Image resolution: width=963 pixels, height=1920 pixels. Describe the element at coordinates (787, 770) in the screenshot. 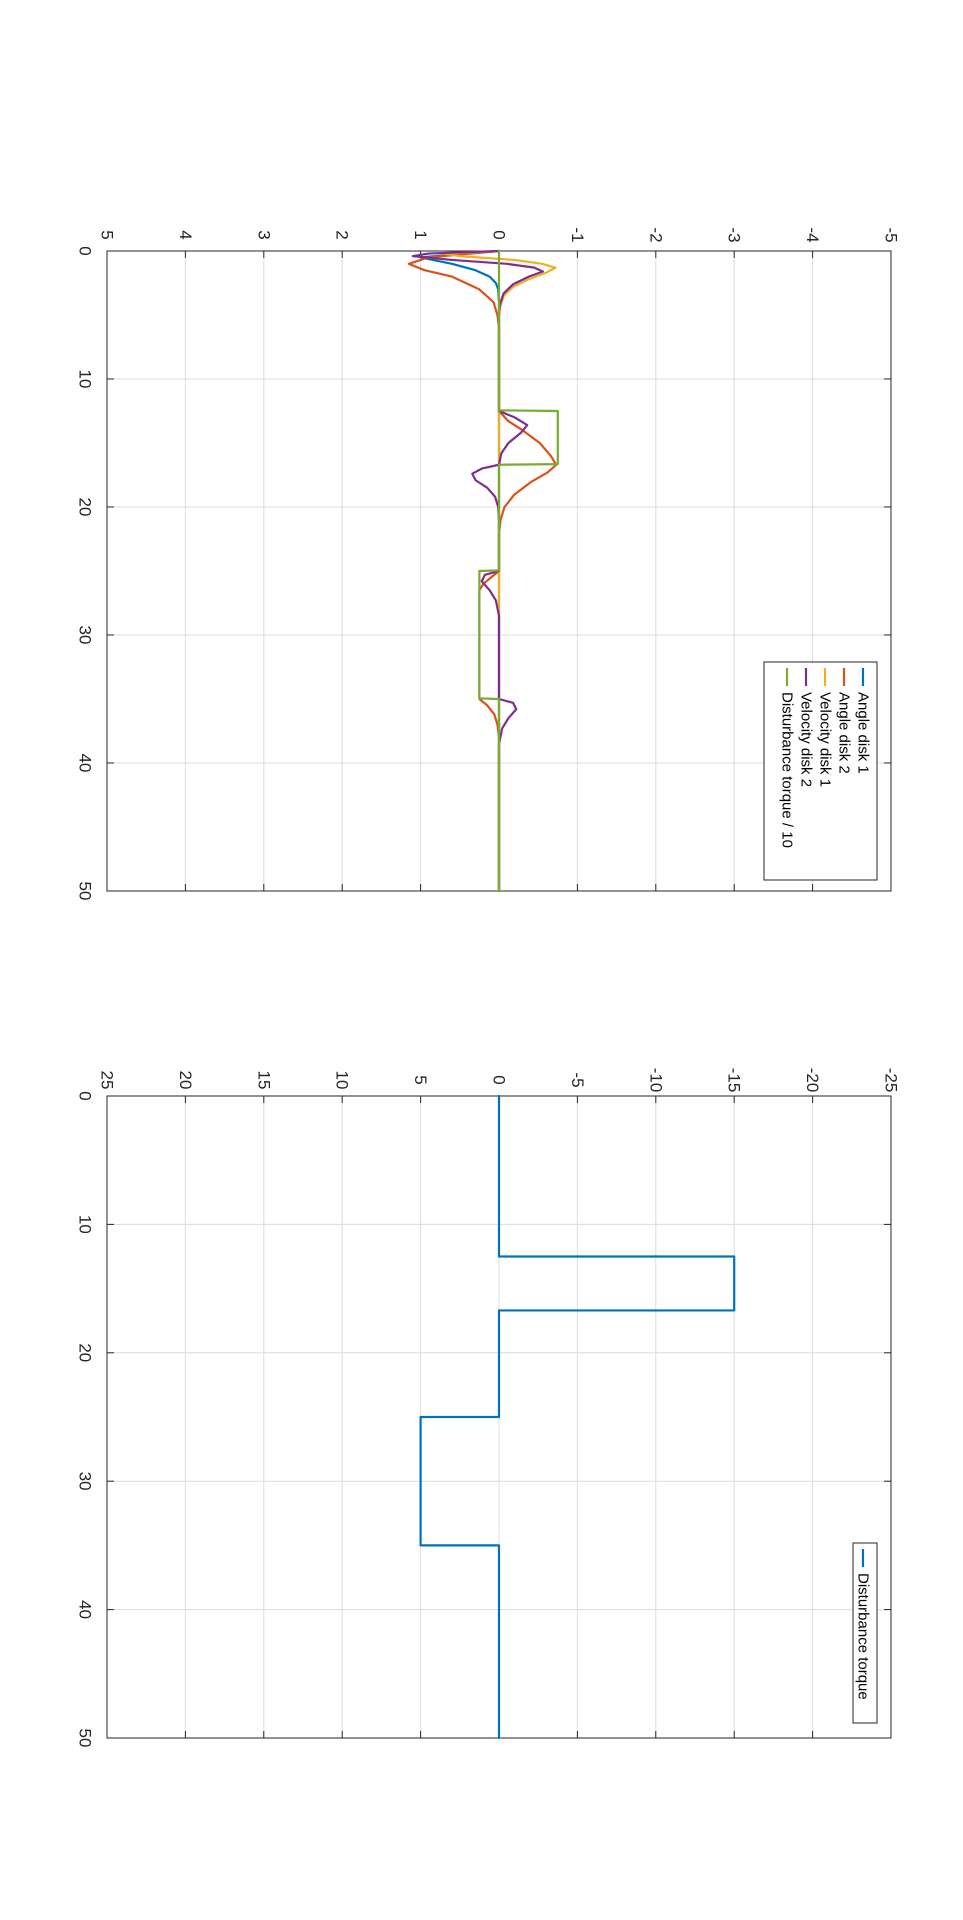

I see `legend-label: Disturbance torque / 10` at that location.